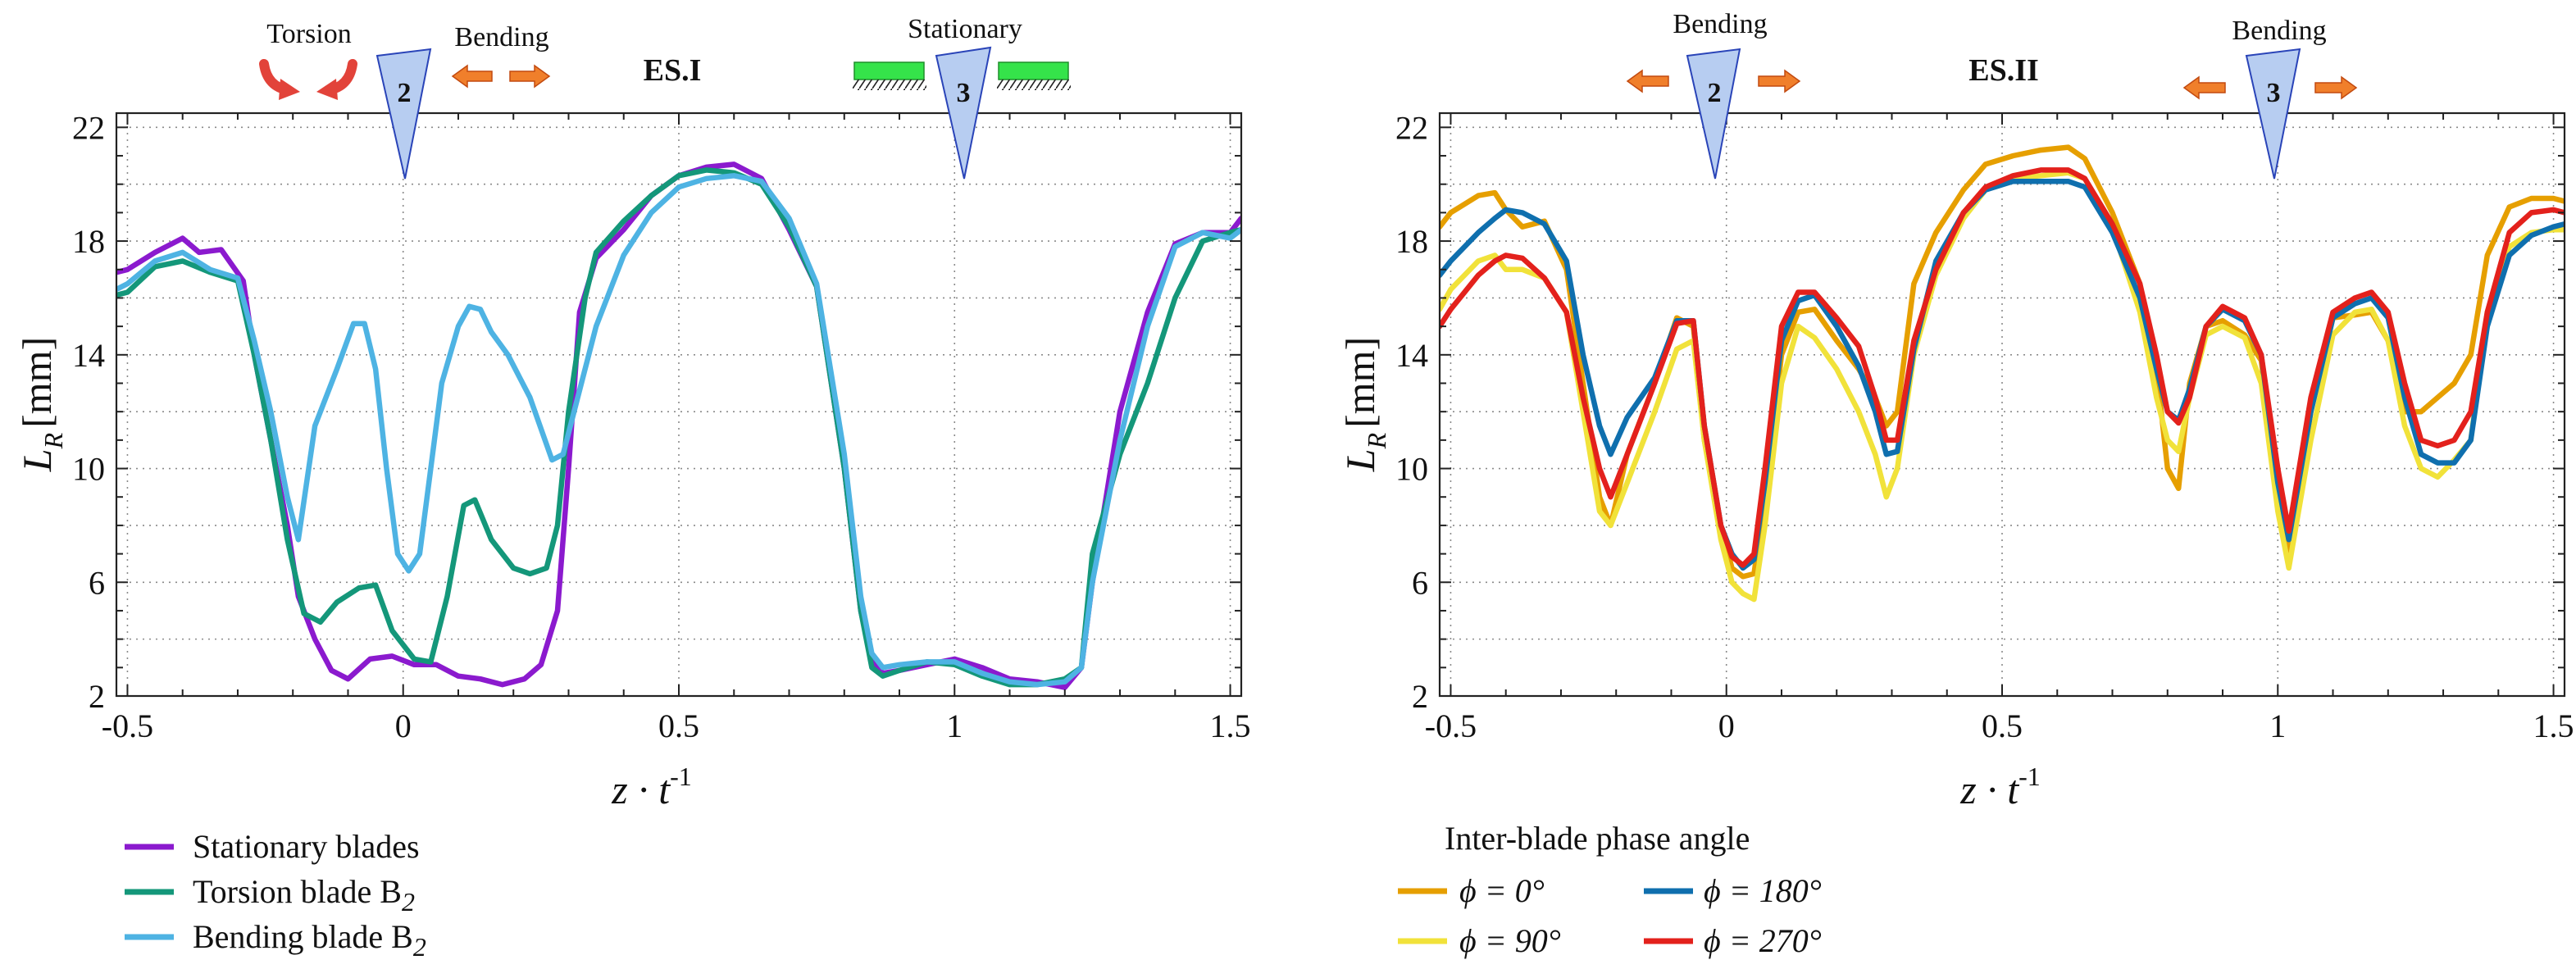 This screenshot has width=2576, height=978. I want to click on annotation-torsion: Torsion, so click(308, 34).